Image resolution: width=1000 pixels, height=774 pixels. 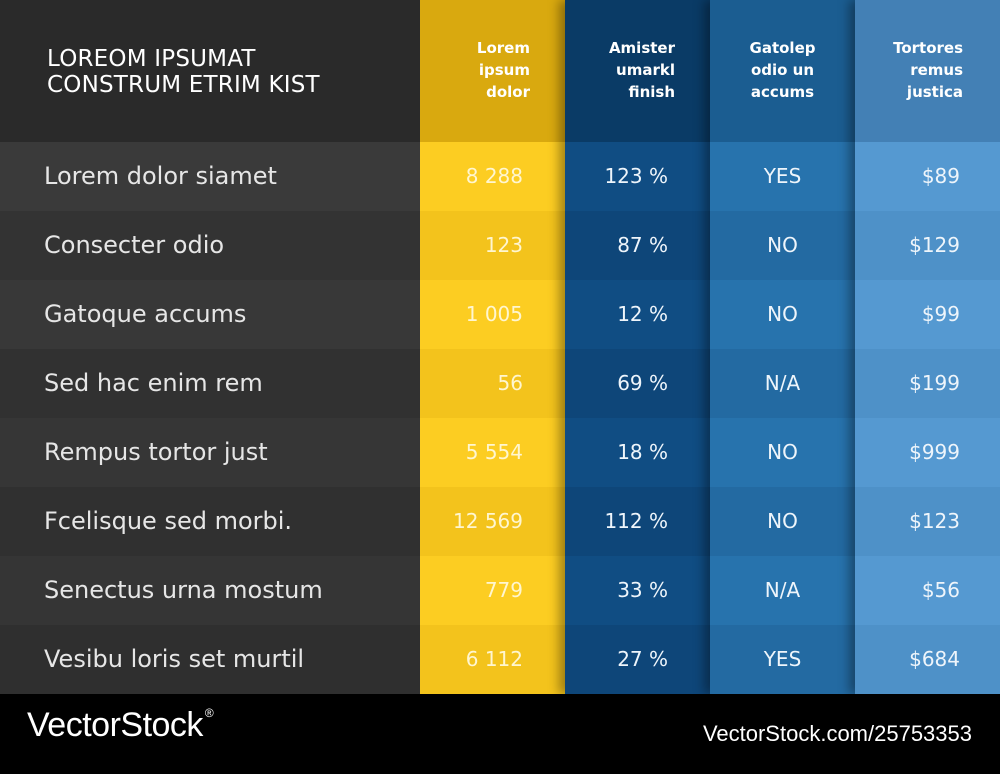 I want to click on table-cell: 779, so click(x=492, y=590).